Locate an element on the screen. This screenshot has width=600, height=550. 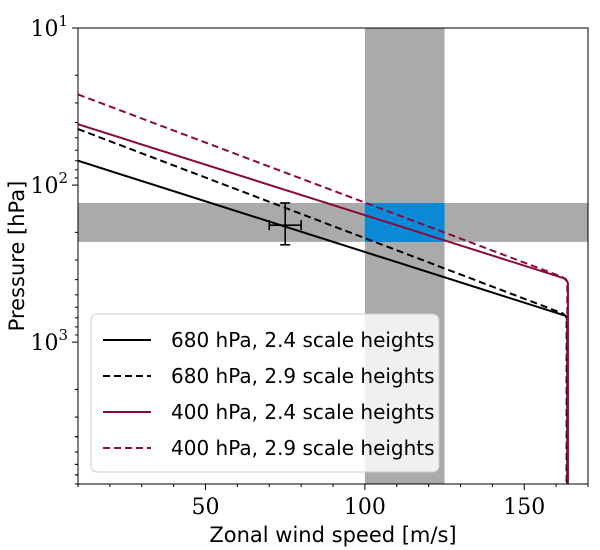
x-tick-label: 50 is located at coordinates (206, 507).